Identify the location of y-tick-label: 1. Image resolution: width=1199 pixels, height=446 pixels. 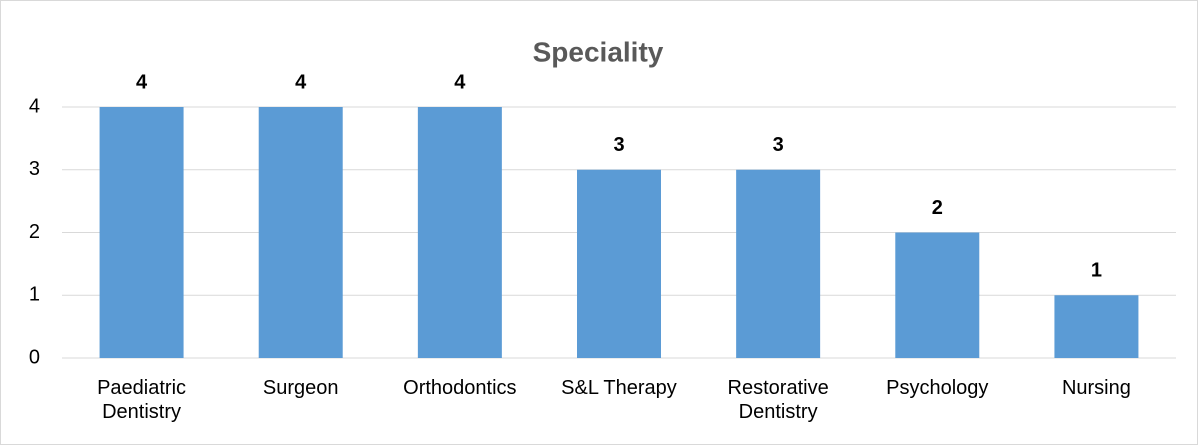
(34, 295).